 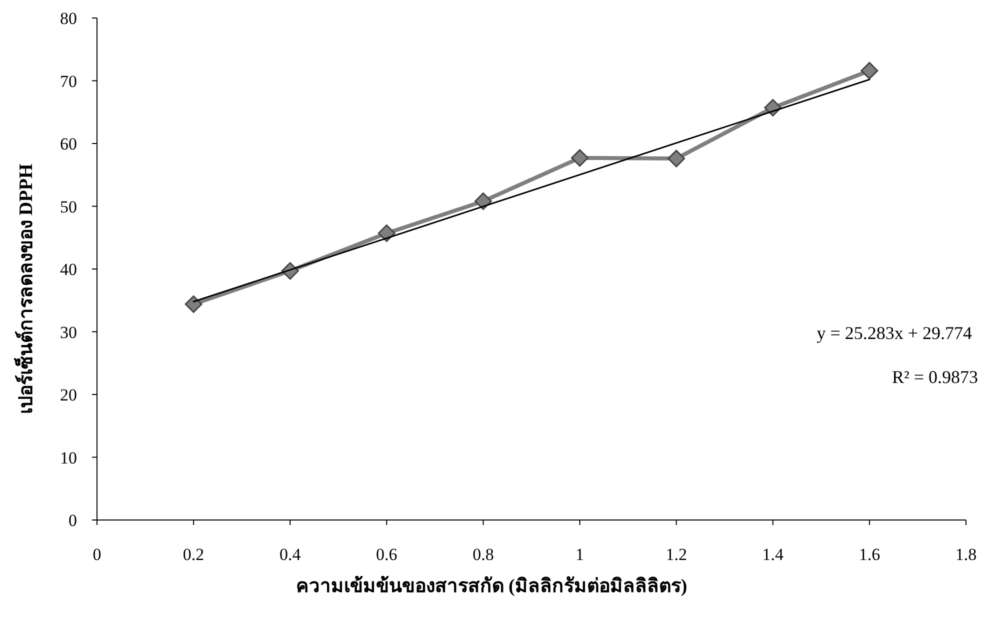 I want to click on x-tick-label: 1.2, so click(x=676, y=554).